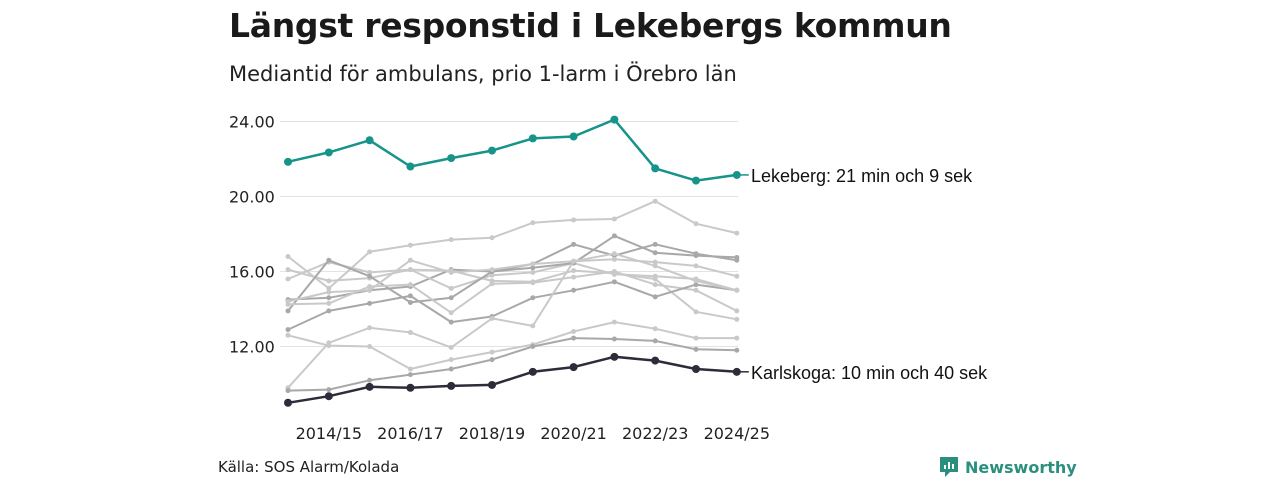 Image resolution: width=1280 pixels, height=480 pixels. What do you see at coordinates (862, 176) in the screenshot?
I see `lekeberg-series-label: Lekeberg: 21 min och 9 sek` at bounding box center [862, 176].